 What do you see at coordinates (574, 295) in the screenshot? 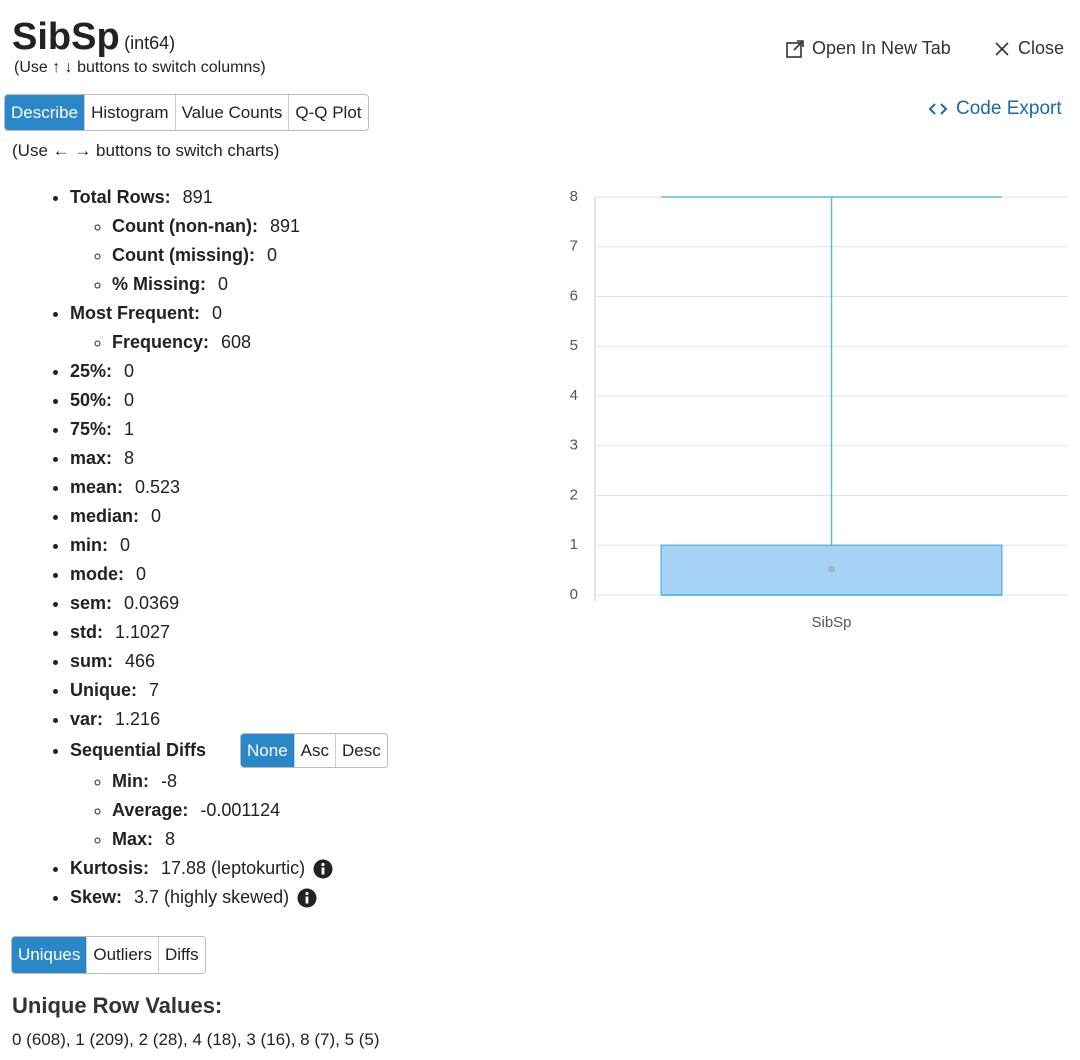
I see `y-tick-label: 6` at bounding box center [574, 295].